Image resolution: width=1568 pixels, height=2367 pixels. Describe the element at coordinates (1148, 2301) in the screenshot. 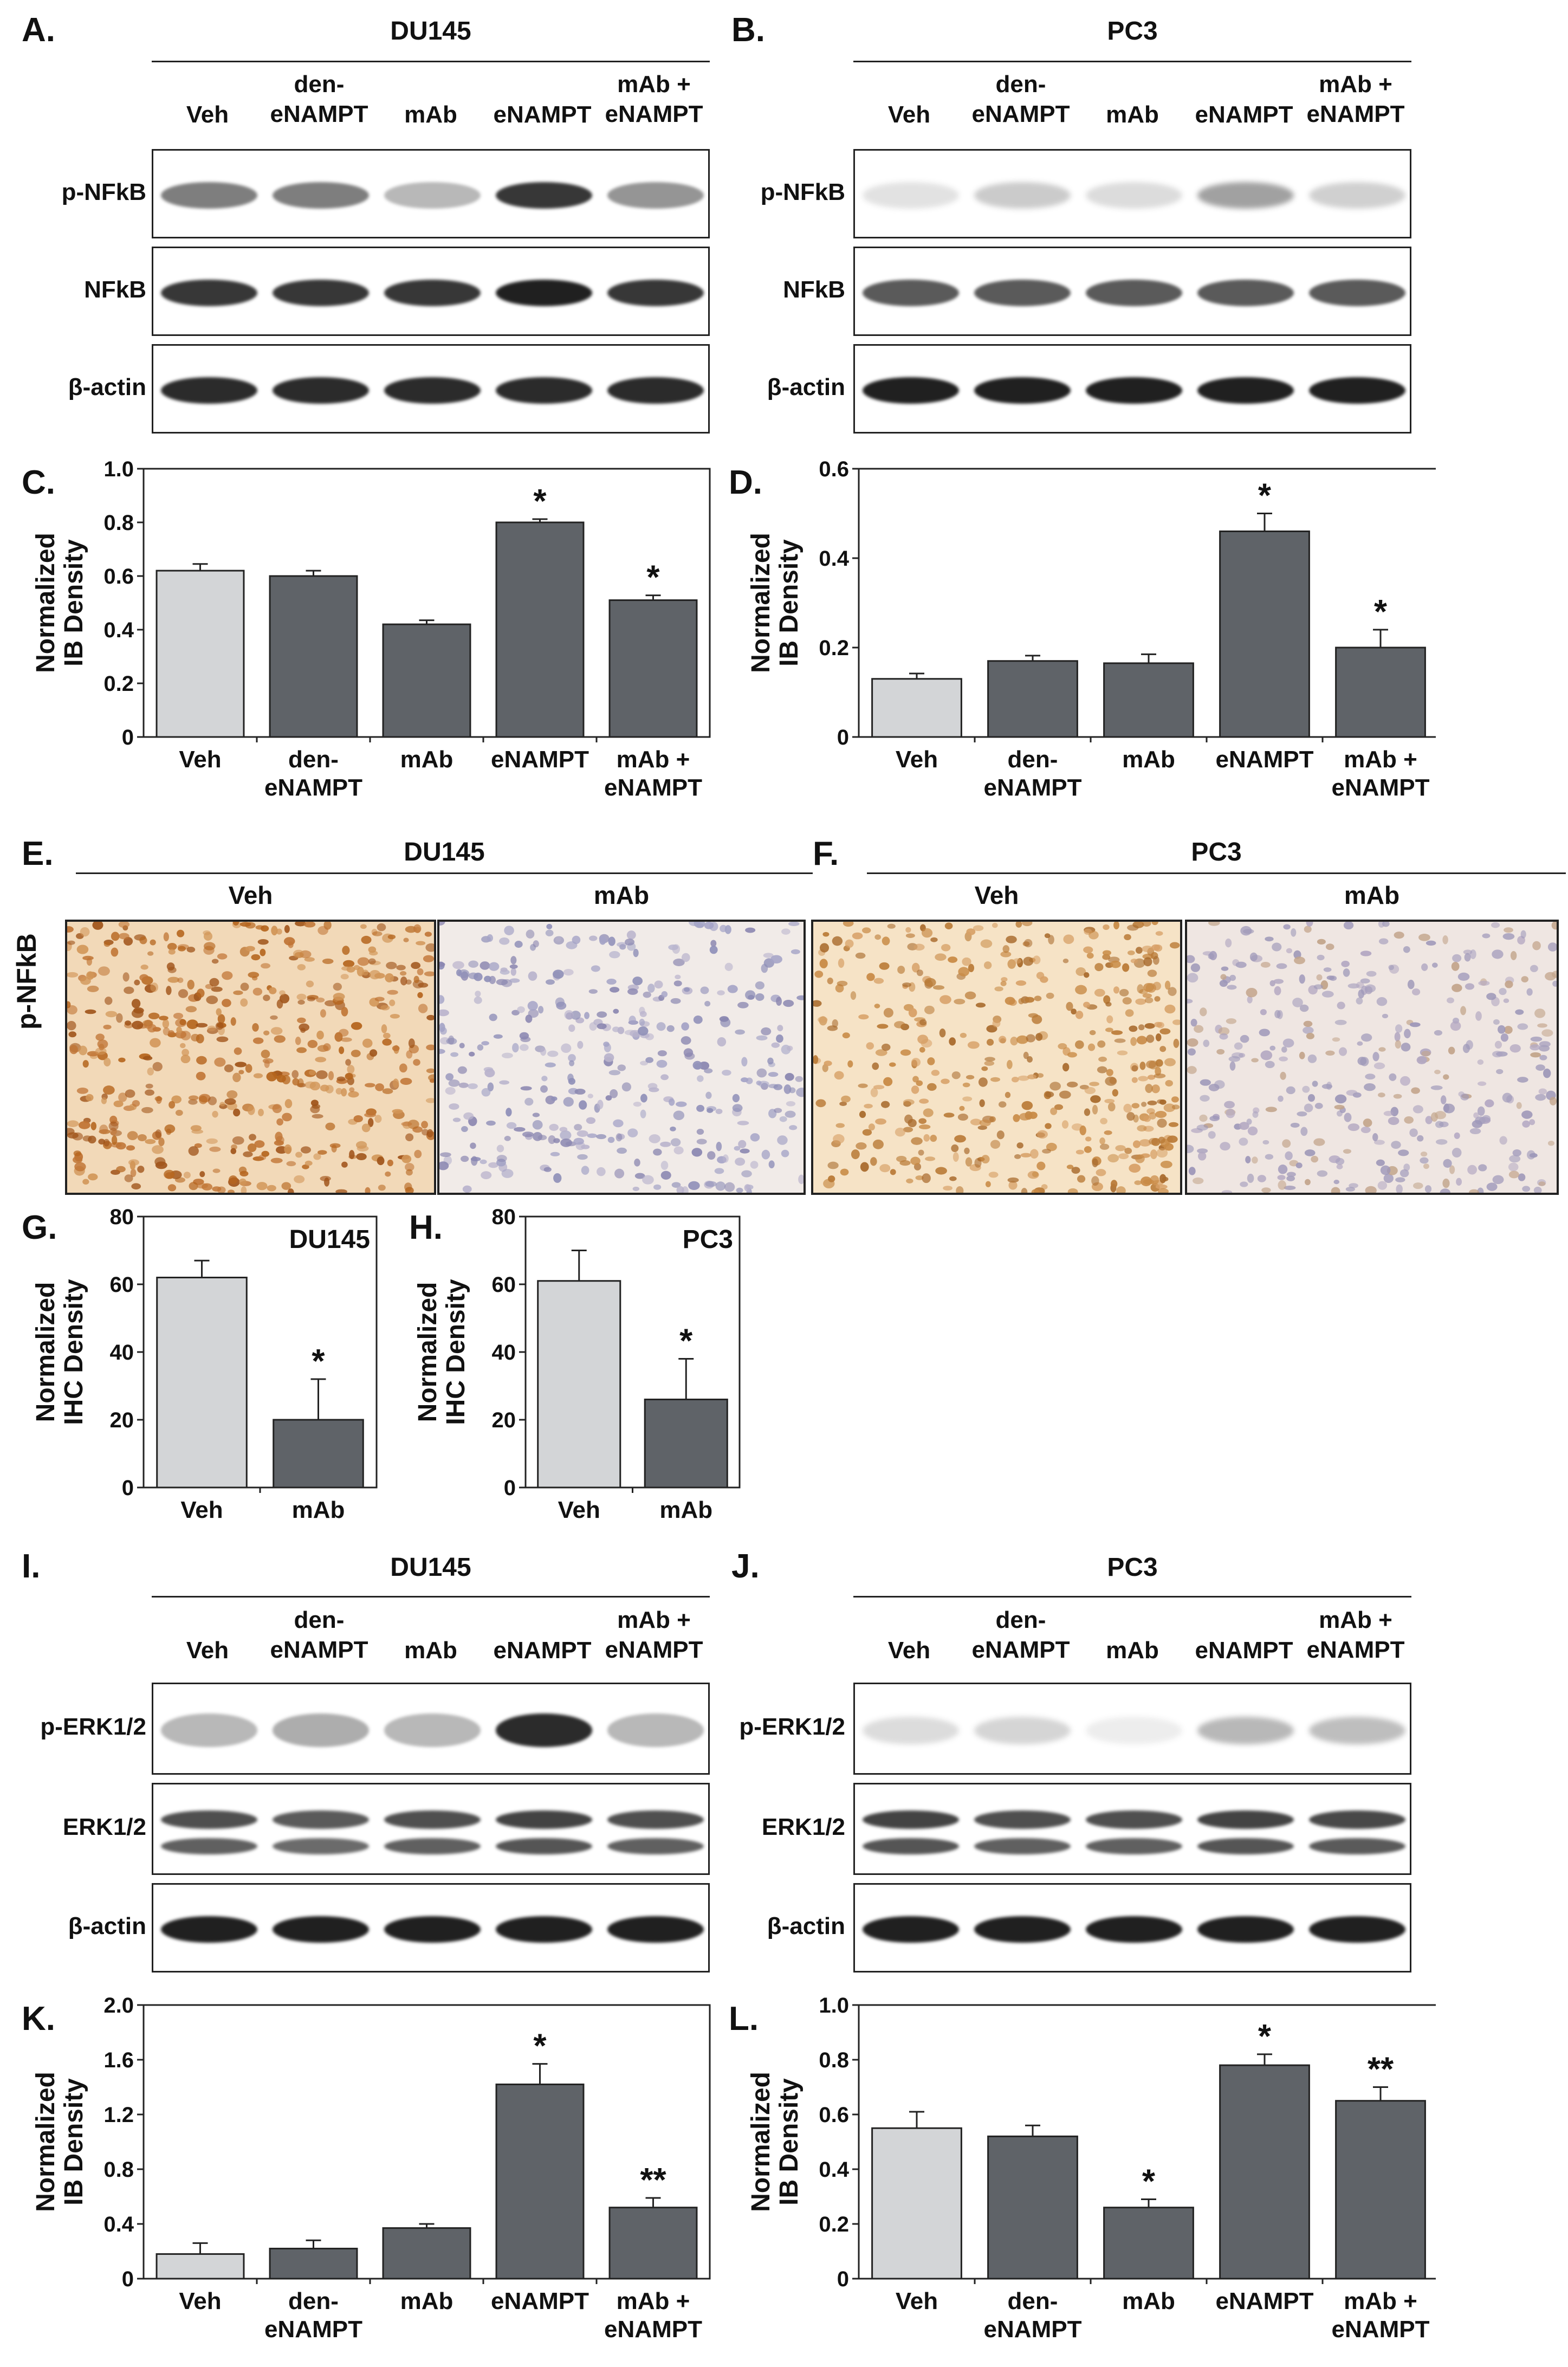

I see `x-category-label: mAb` at that location.